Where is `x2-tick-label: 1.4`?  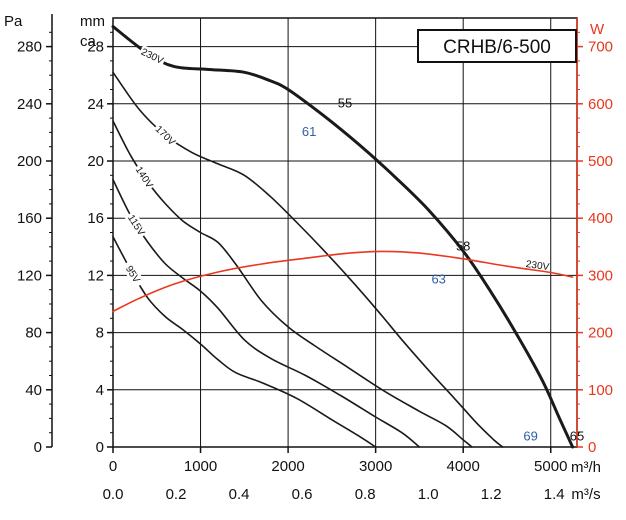
x2-tick-label: 1.4 is located at coordinates (554, 494).